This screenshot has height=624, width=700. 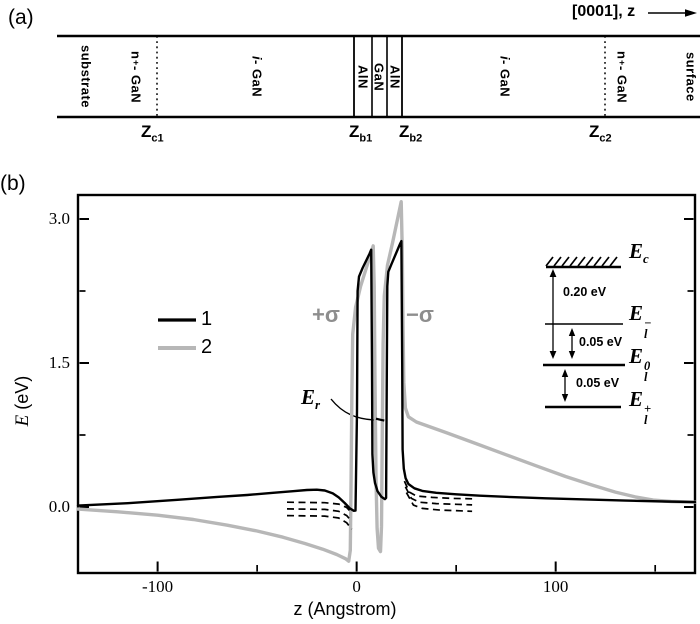 I want to click on inset-gap-label-2: 0.05 eV, so click(x=598, y=383).